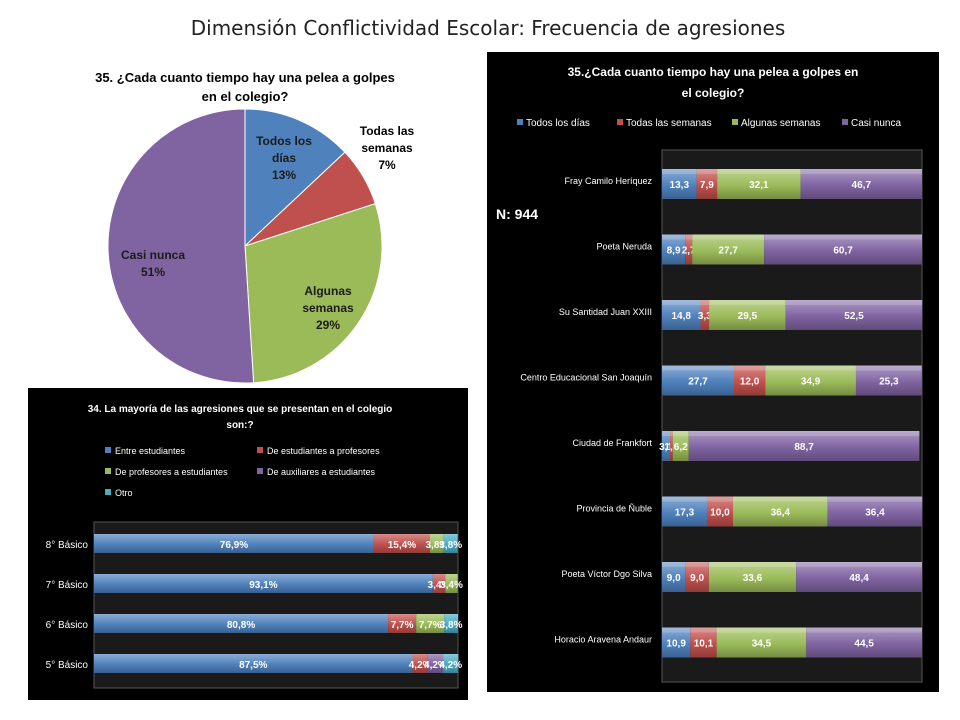 Image resolution: width=960 pixels, height=720 pixels. What do you see at coordinates (681, 447) in the screenshot?
I see `data-label: 6,2` at bounding box center [681, 447].